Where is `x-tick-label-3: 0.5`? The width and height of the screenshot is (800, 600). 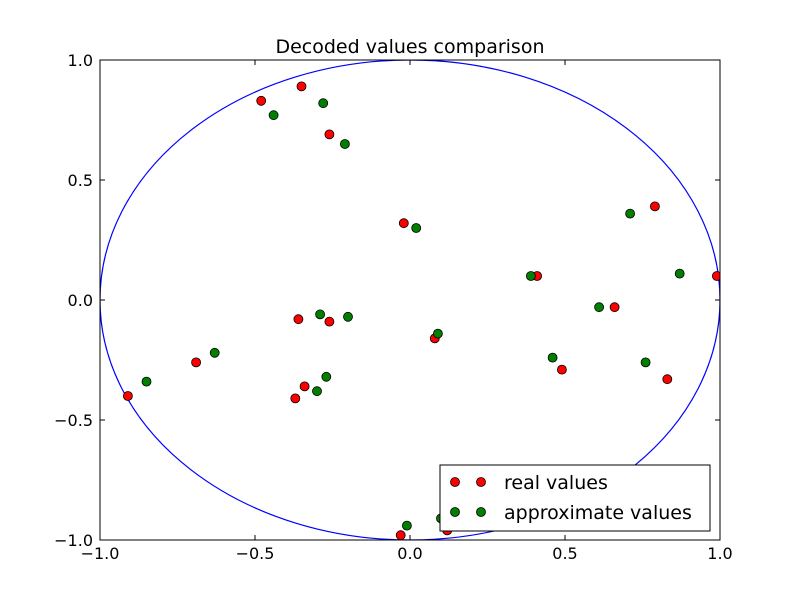
x-tick-label-3: 0.5 is located at coordinates (564, 553).